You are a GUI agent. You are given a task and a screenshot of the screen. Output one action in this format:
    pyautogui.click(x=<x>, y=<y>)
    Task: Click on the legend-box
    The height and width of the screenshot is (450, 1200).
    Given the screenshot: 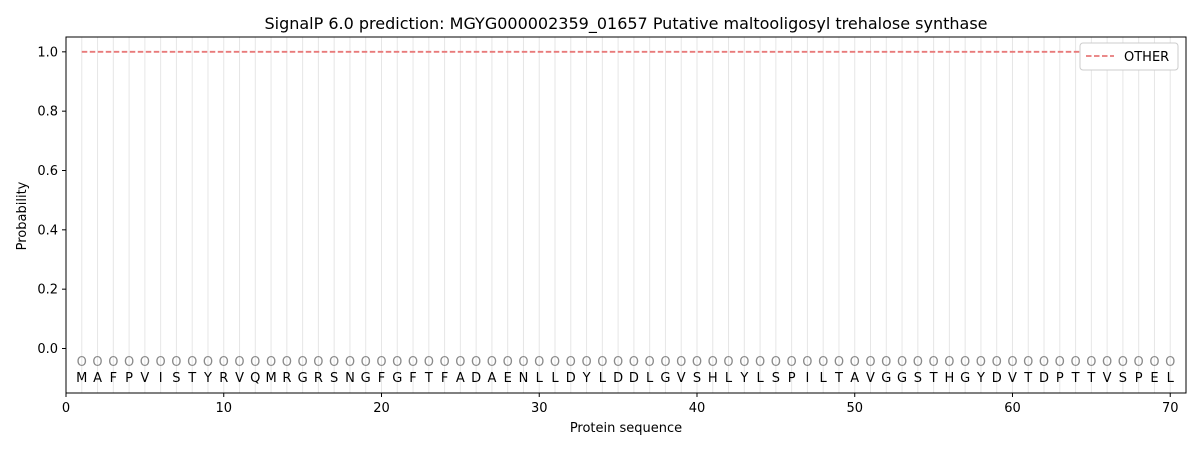 What is the action you would take?
    pyautogui.click(x=1129, y=56)
    